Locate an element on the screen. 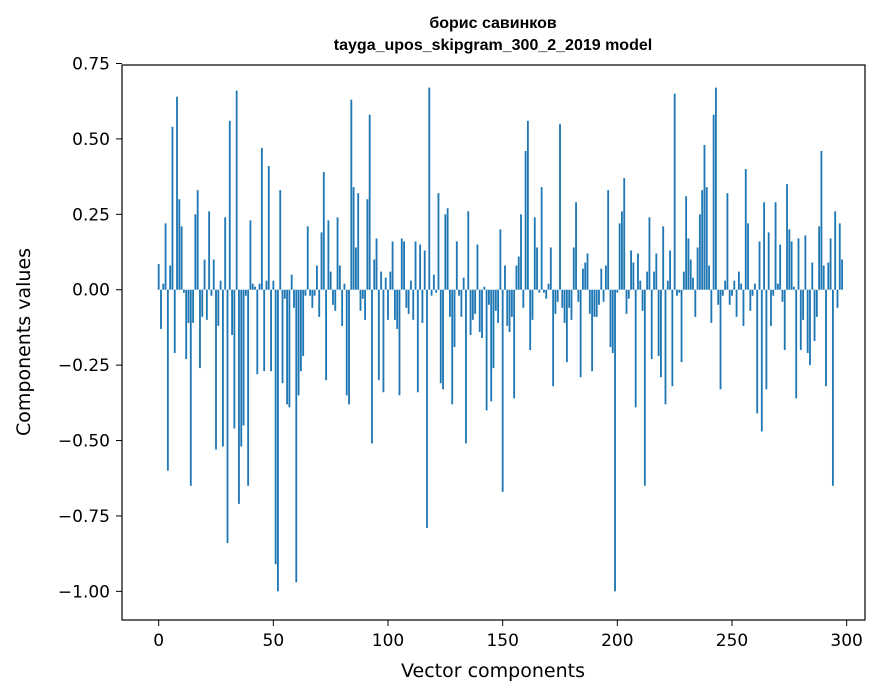 The width and height of the screenshot is (880, 696). x-tick-label: 250 is located at coordinates (732, 641).